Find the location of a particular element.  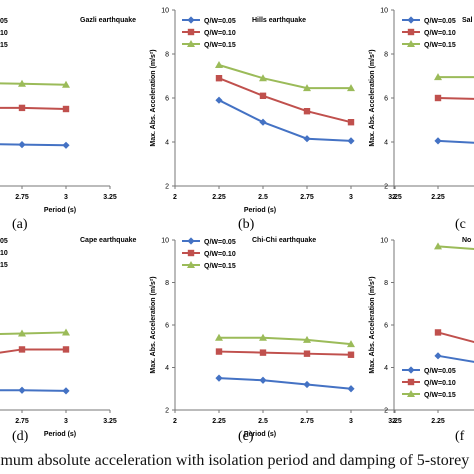

panel-label: (b) is located at coordinates (246, 224).